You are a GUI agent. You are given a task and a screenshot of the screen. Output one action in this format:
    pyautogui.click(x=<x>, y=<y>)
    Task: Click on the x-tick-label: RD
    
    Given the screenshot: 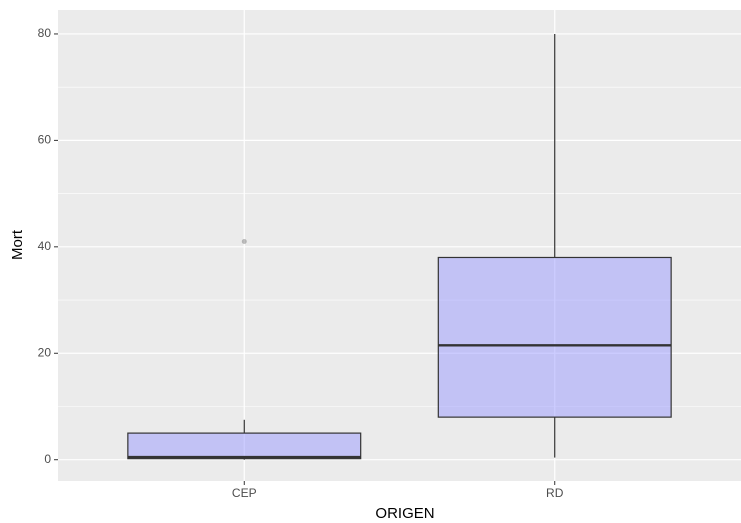 What is the action you would take?
    pyautogui.click(x=555, y=493)
    